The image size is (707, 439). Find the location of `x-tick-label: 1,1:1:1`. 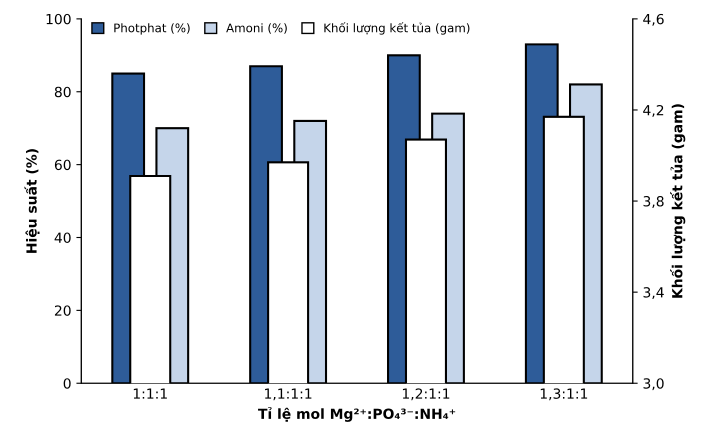

x-tick-label: 1,1:1:1 is located at coordinates (288, 394).